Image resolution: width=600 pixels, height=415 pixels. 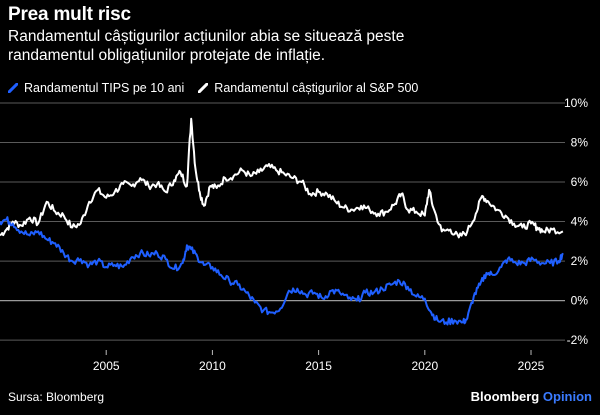 I want to click on brand-name: Bloomberg, so click(x=505, y=396).